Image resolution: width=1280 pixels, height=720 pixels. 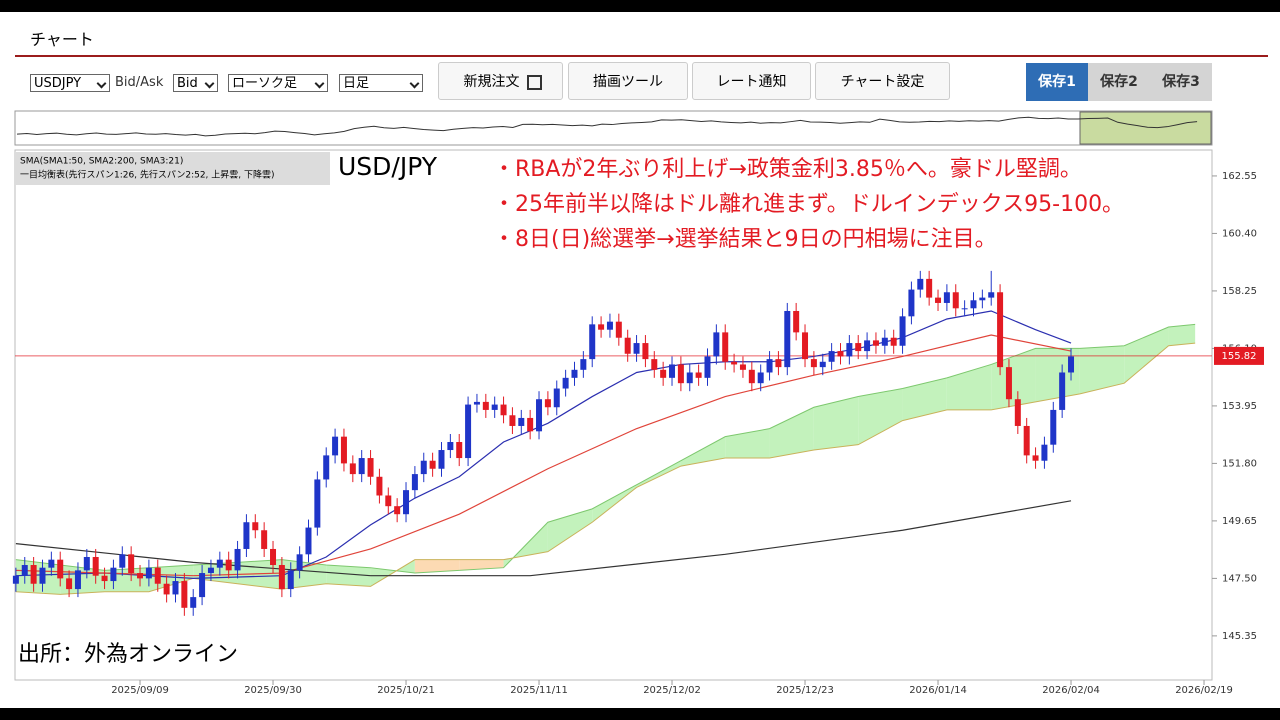 What do you see at coordinates (1145, 128) in the screenshot?
I see `navigator-window` at bounding box center [1145, 128].